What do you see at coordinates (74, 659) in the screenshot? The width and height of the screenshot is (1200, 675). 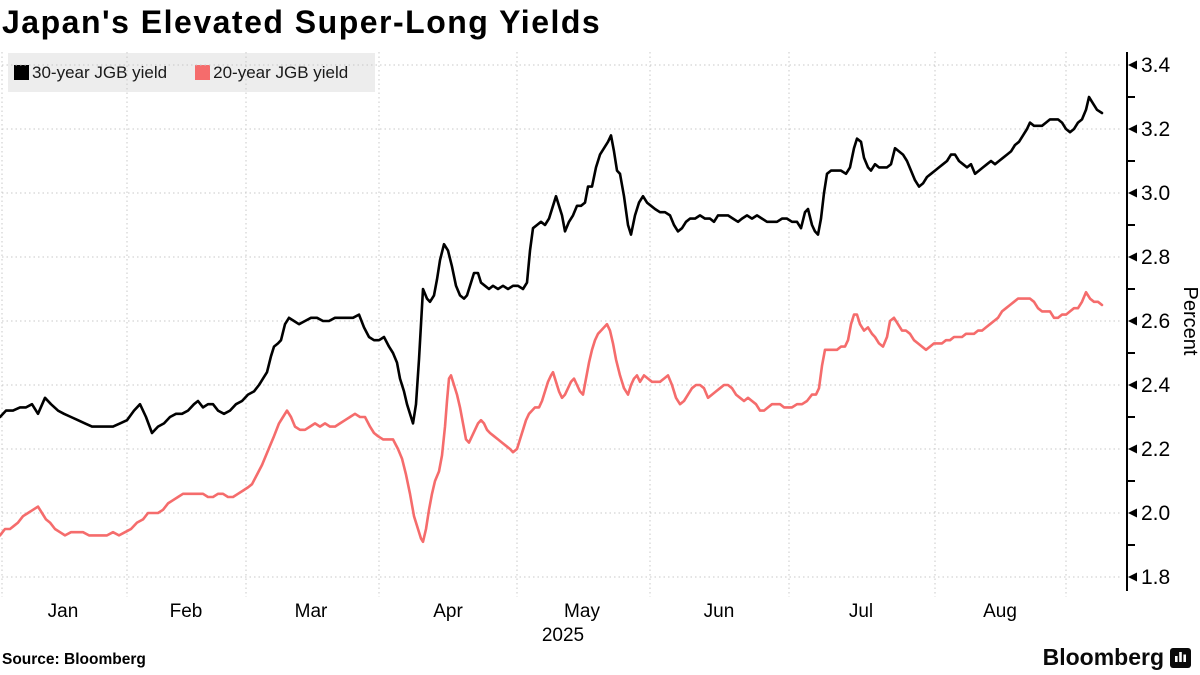 I see `source-attribution: Source: Bloomberg` at bounding box center [74, 659].